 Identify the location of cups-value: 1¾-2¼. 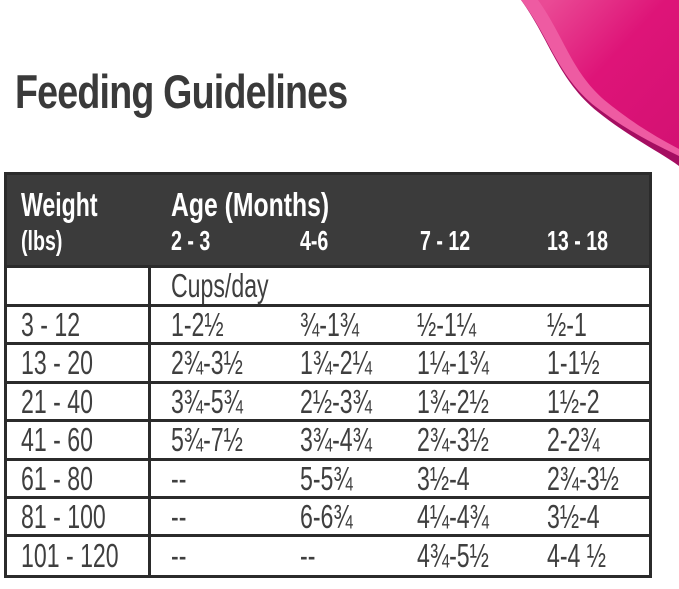
(338, 361).